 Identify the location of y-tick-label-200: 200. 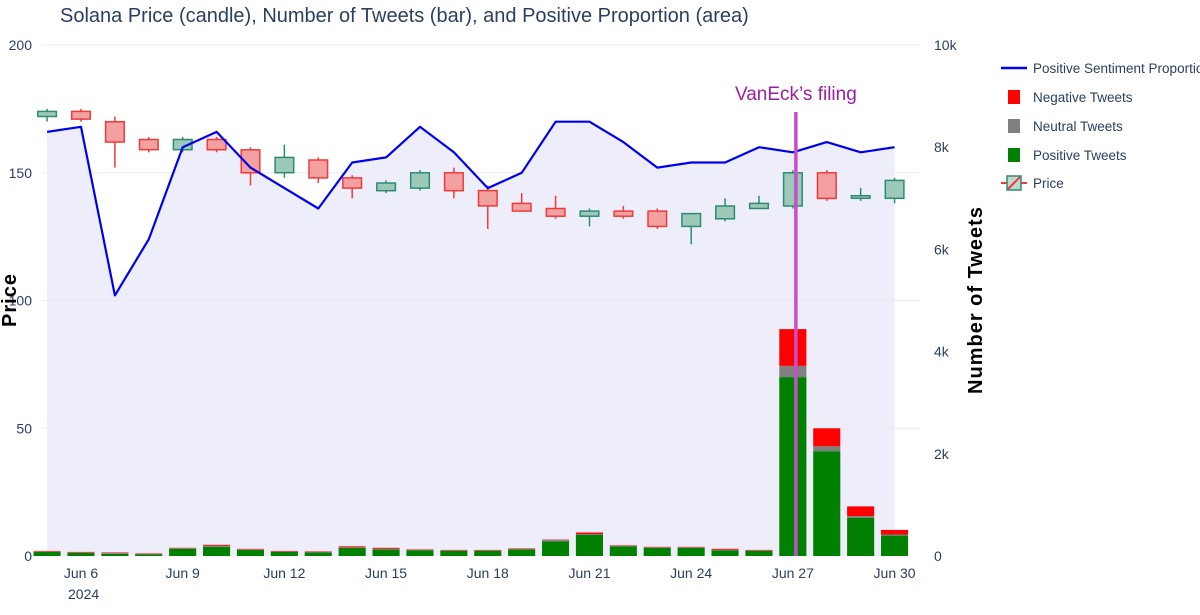
(21, 45).